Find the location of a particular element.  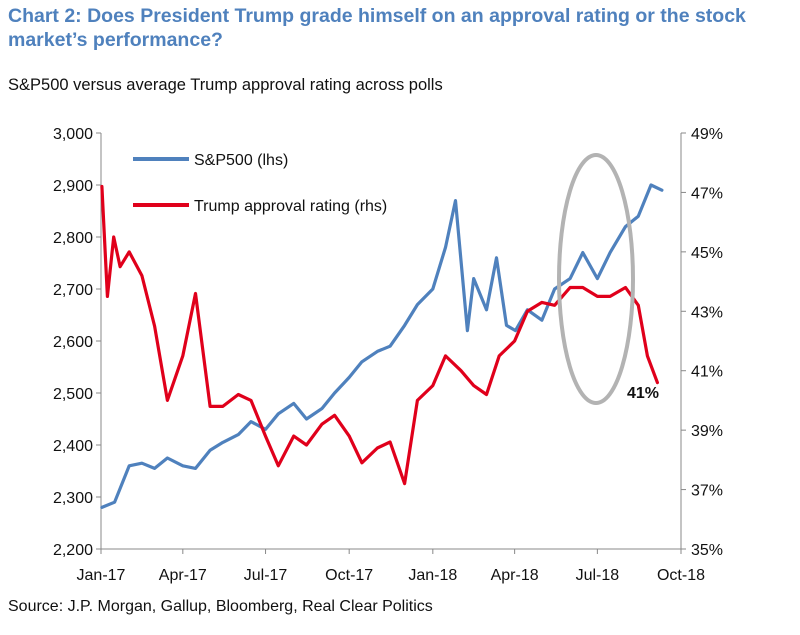

right-axis-tick-label: 47% is located at coordinates (707, 193).